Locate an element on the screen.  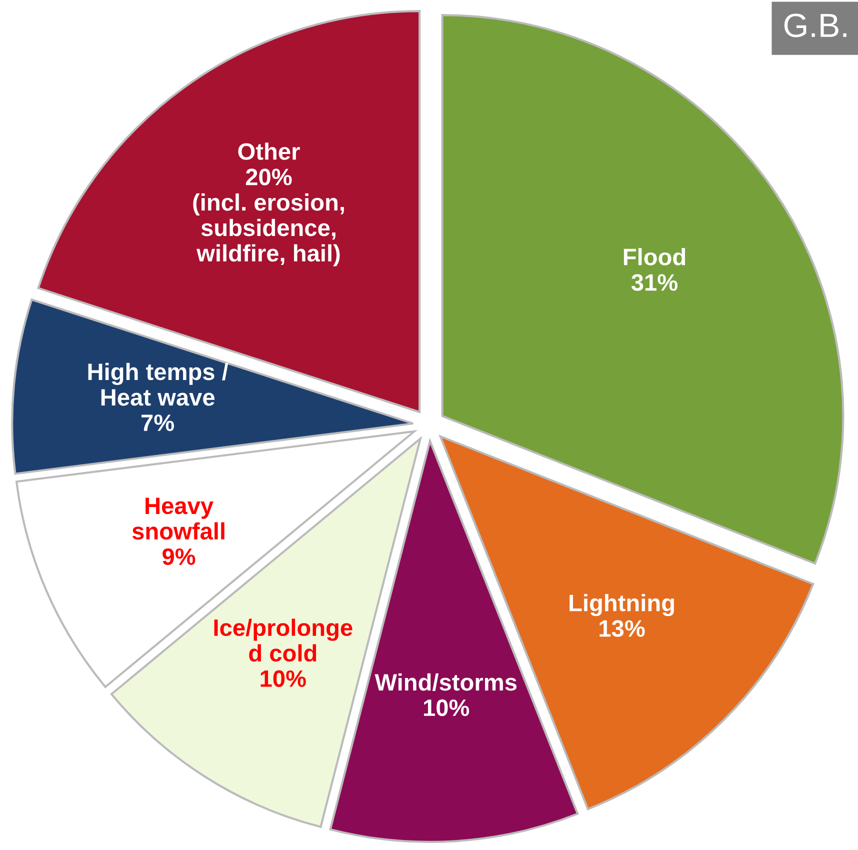
slice-label: Lightning is located at coordinates (622, 605).